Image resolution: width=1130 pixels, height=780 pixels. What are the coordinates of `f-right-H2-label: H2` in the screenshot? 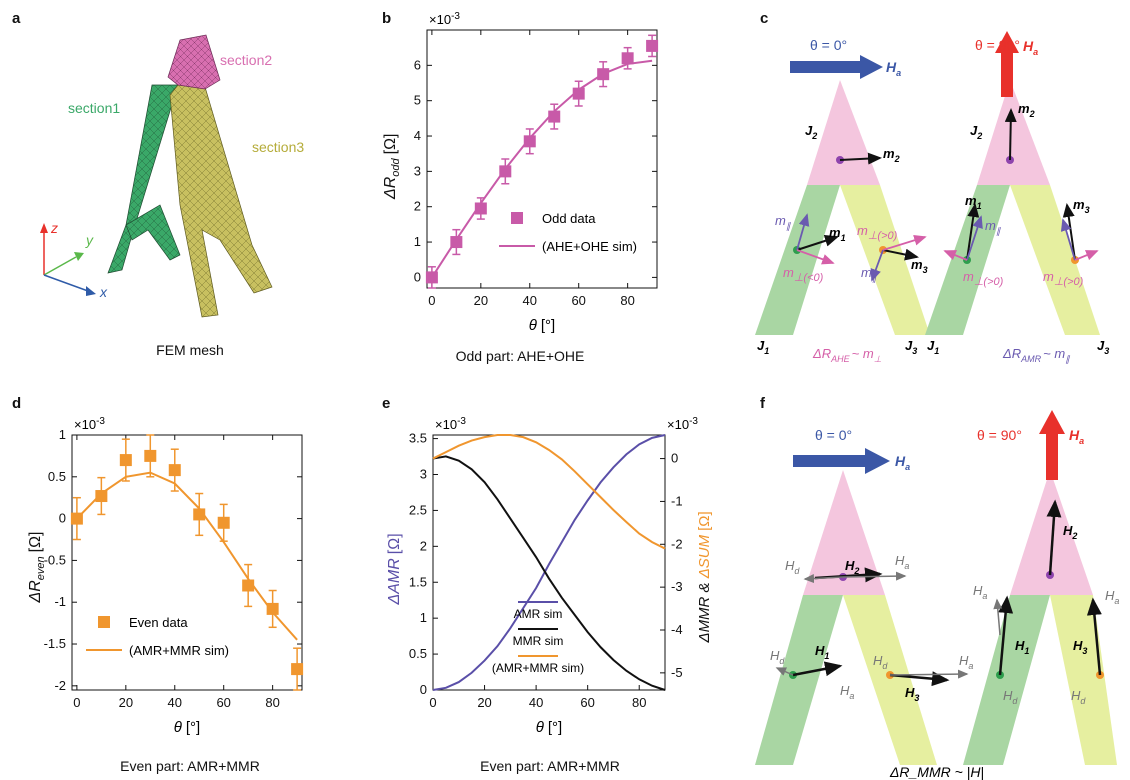 It's located at (1070, 532).